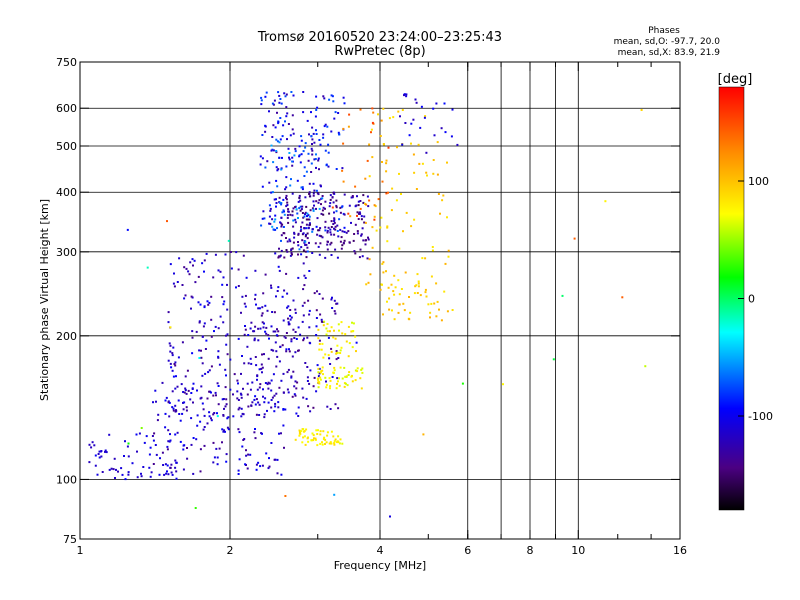  I want to click on colorbar-tick-label: 0, so click(751, 299).